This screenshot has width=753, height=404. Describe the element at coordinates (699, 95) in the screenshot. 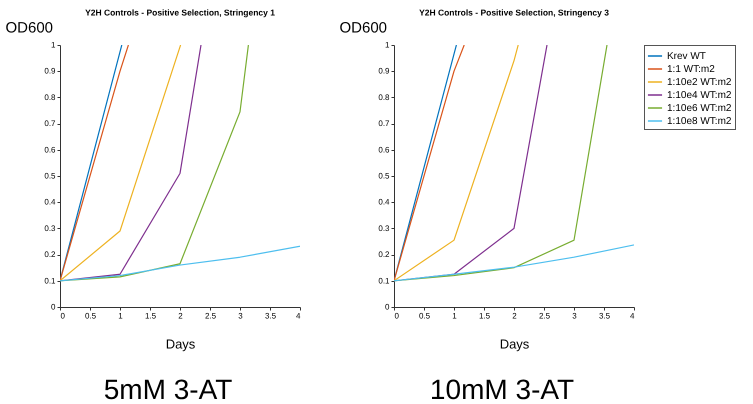

I see `legend-label: 1:10e4 WT:m2` at that location.